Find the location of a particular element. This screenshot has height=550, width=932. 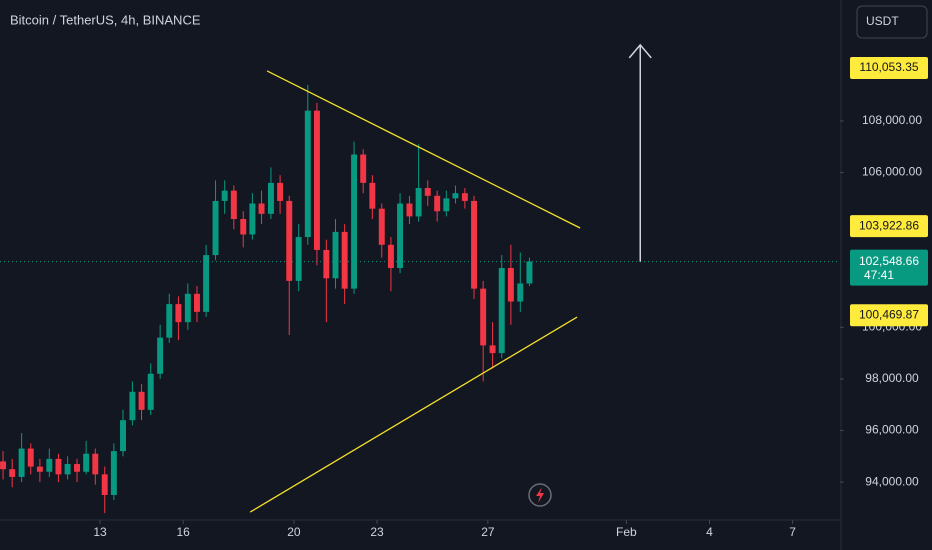

x-tick-label: 16 is located at coordinates (183, 532).